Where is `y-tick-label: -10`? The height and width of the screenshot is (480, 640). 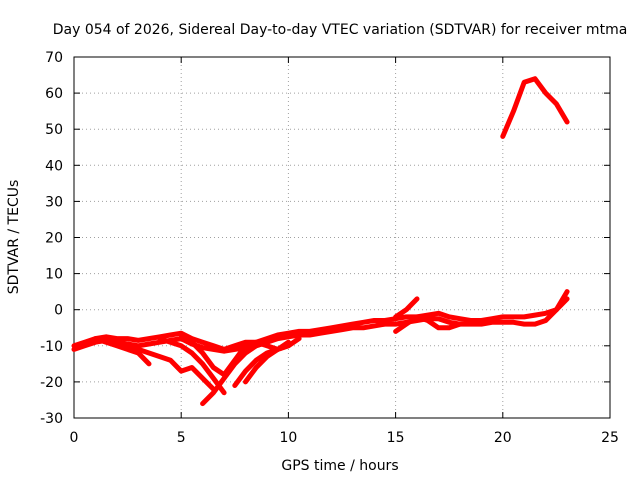 y-tick-label: -10 is located at coordinates (51, 347).